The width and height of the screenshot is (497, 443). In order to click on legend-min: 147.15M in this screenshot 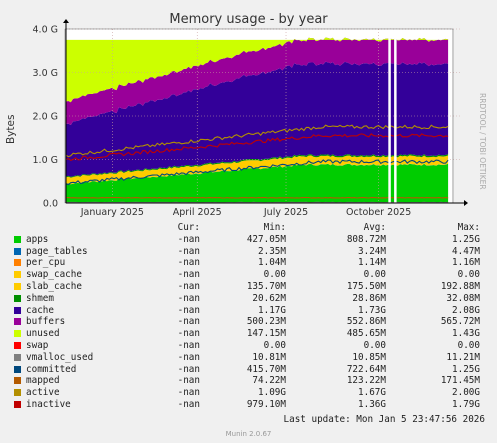, I will do `click(266, 334)`.